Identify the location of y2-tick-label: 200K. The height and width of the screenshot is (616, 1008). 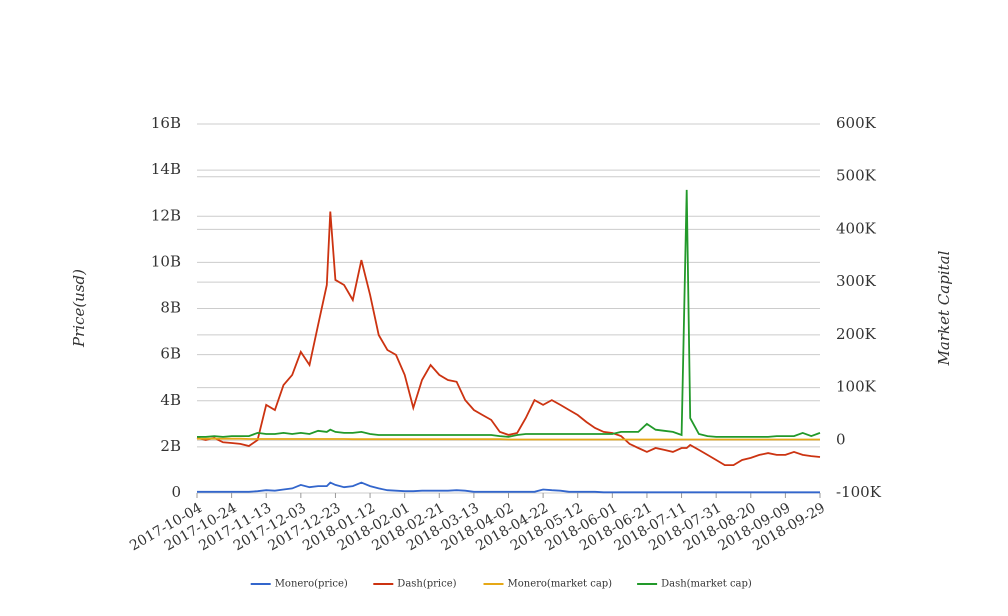
(856, 334).